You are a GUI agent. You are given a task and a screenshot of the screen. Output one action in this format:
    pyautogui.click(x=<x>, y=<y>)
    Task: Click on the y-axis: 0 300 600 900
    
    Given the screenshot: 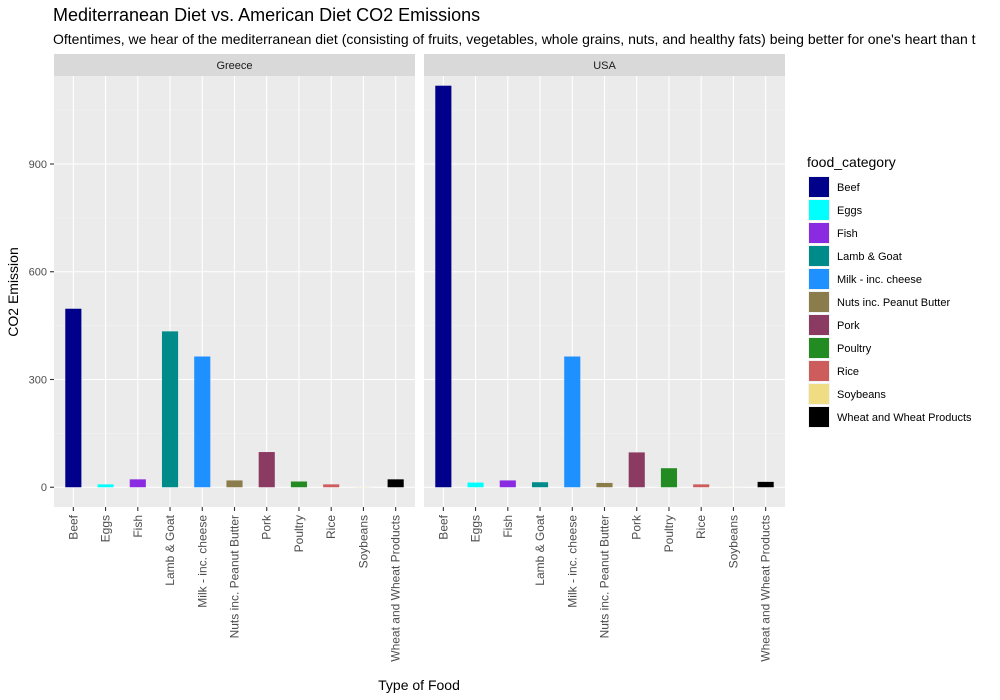 What is the action you would take?
    pyautogui.click(x=41, y=326)
    